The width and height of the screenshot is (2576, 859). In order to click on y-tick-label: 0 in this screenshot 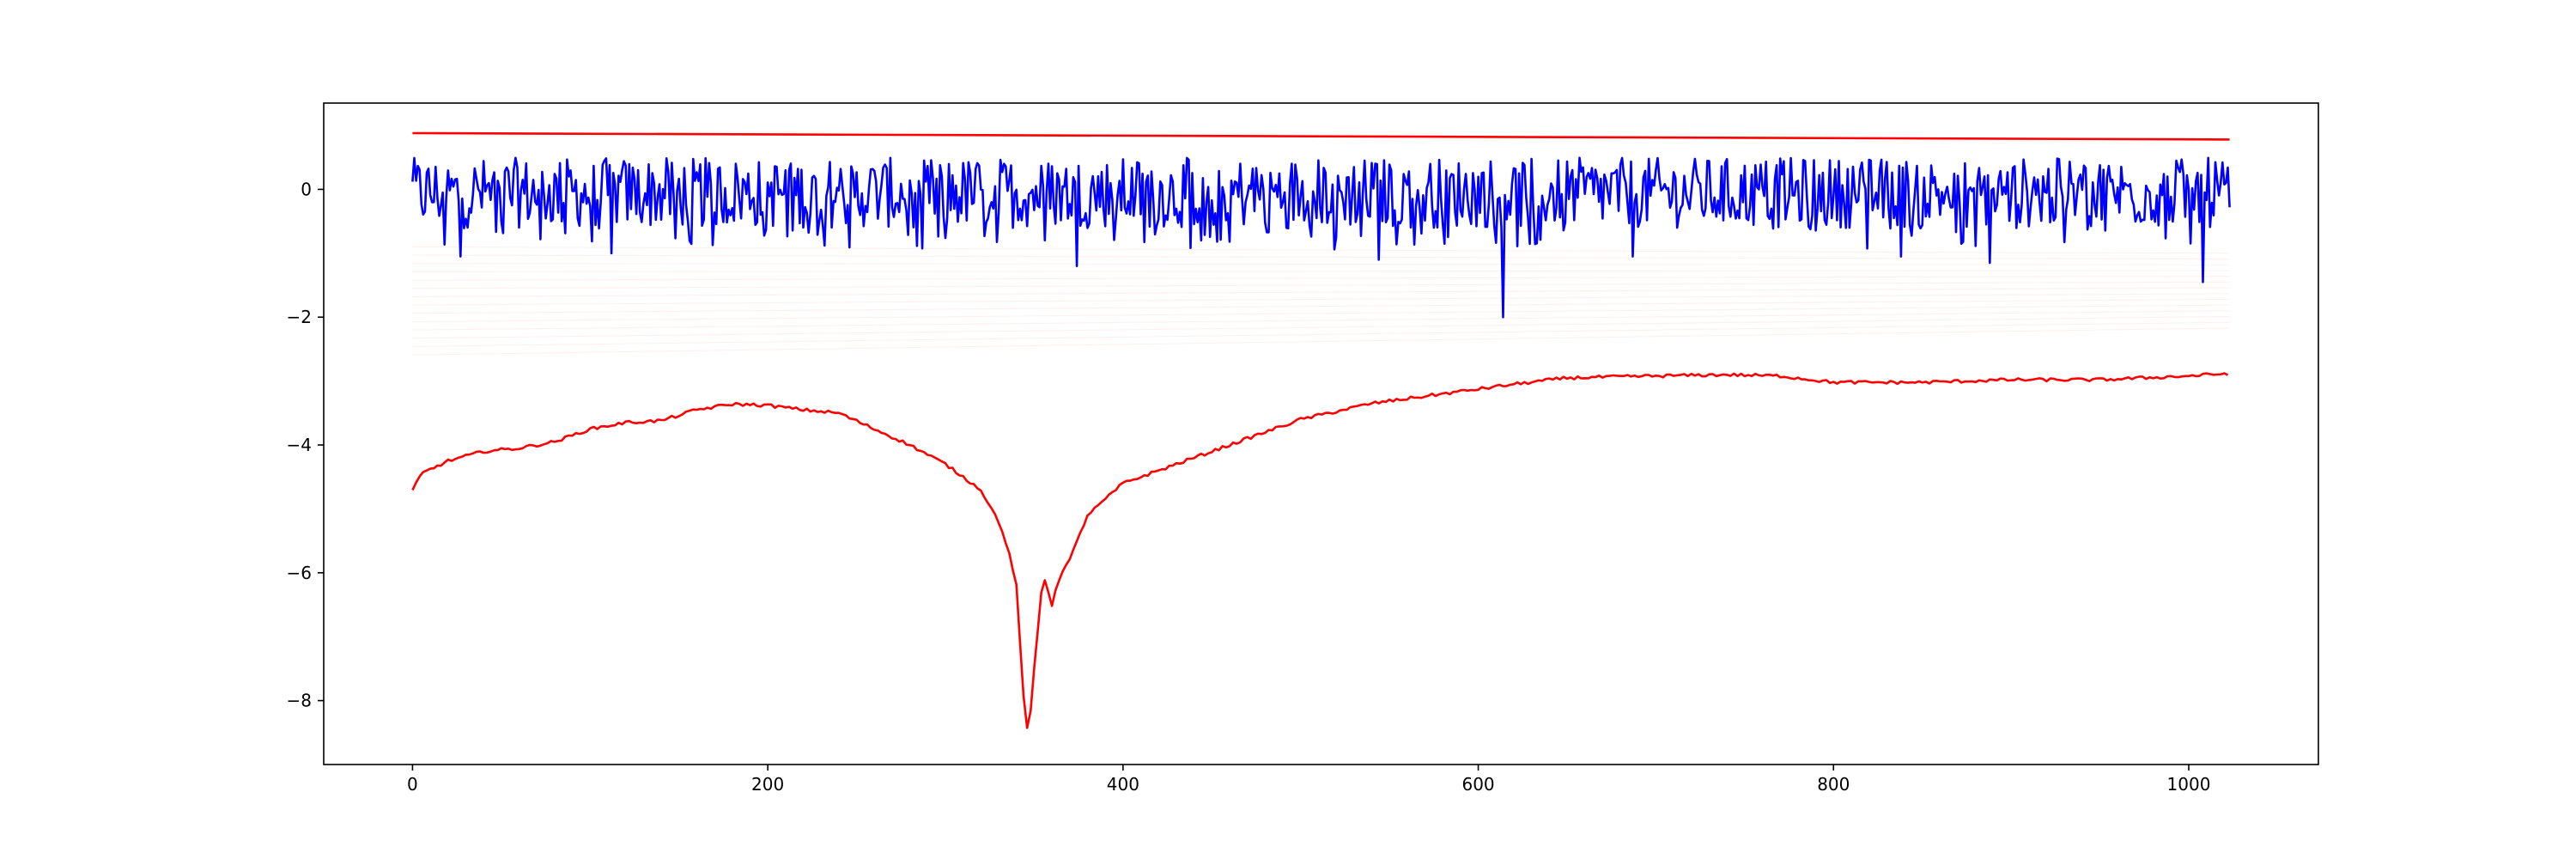, I will do `click(306, 189)`.